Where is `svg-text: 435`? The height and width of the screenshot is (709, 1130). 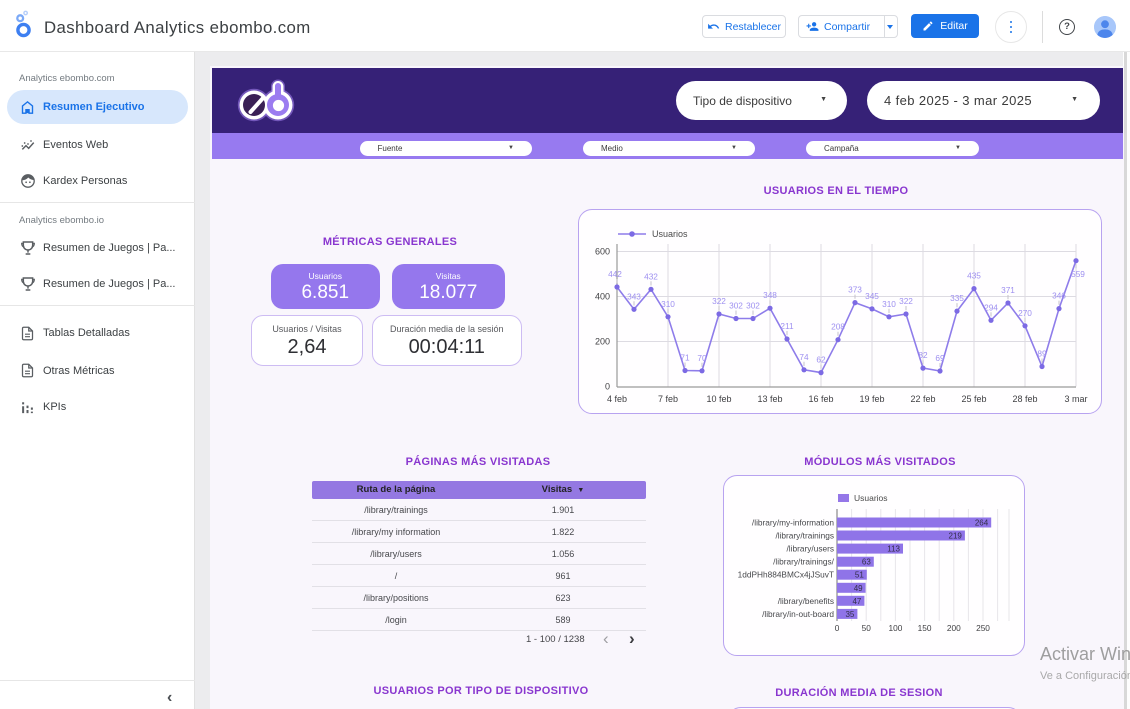
svg-text: 435 is located at coordinates (974, 276).